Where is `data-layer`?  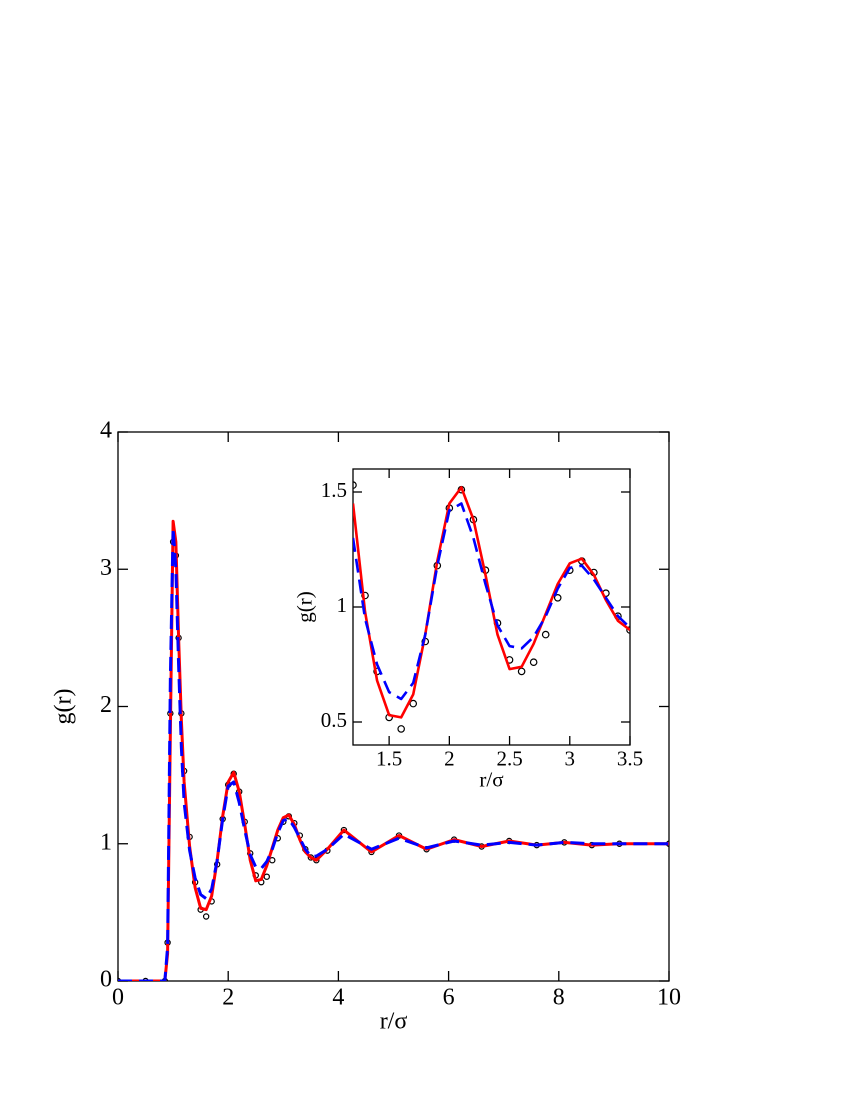 data-layer is located at coordinates (491, 607).